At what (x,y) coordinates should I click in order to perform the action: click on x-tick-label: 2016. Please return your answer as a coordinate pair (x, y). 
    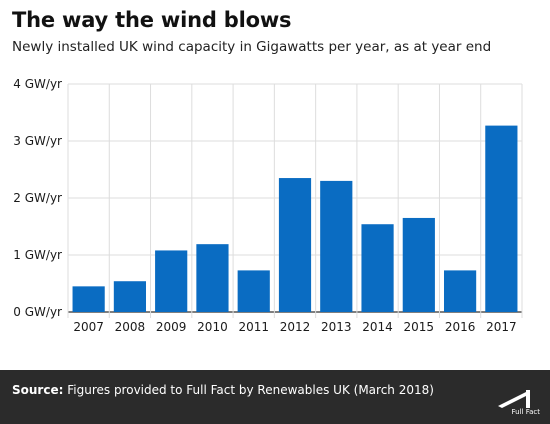
    Looking at the image, I should click on (460, 327).